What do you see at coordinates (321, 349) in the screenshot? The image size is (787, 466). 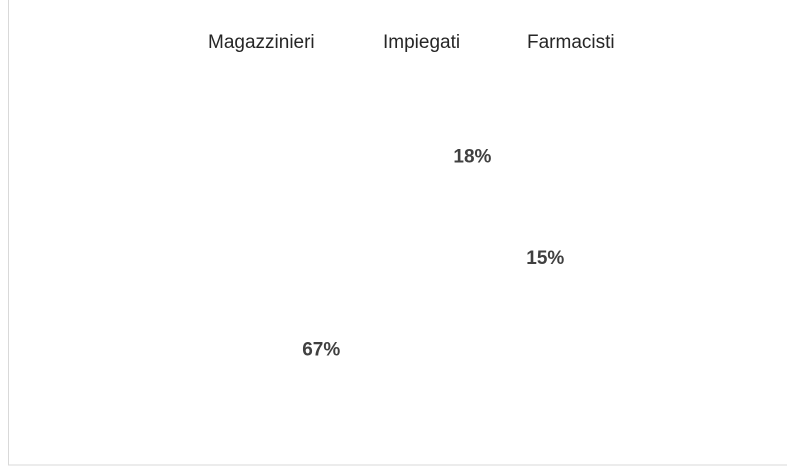 I see `data-label: 67%` at bounding box center [321, 349].